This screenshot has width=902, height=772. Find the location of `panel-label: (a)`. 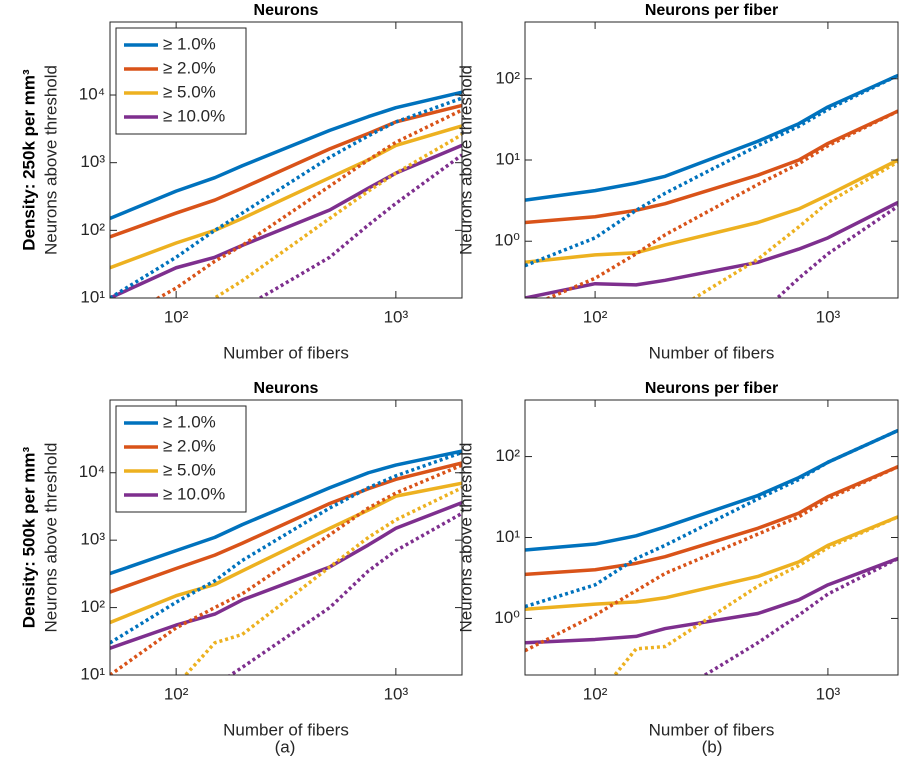

panel-label: (a) is located at coordinates (285, 746).